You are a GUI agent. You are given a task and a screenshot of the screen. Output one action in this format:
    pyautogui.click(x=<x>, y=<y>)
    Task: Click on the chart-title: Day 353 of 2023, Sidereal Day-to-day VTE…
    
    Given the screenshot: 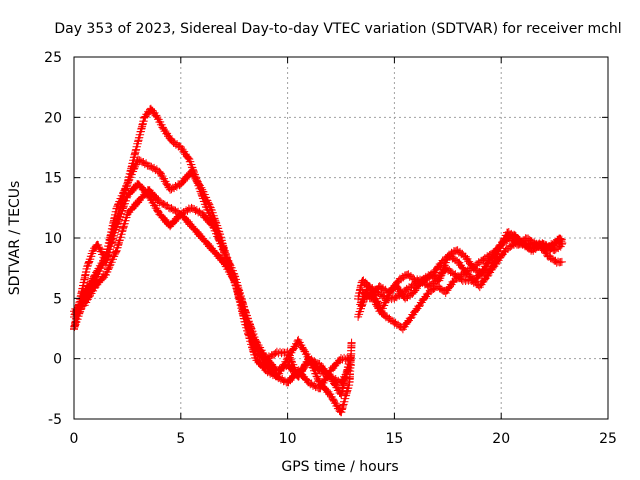 What is the action you would take?
    pyautogui.click(x=337, y=29)
    